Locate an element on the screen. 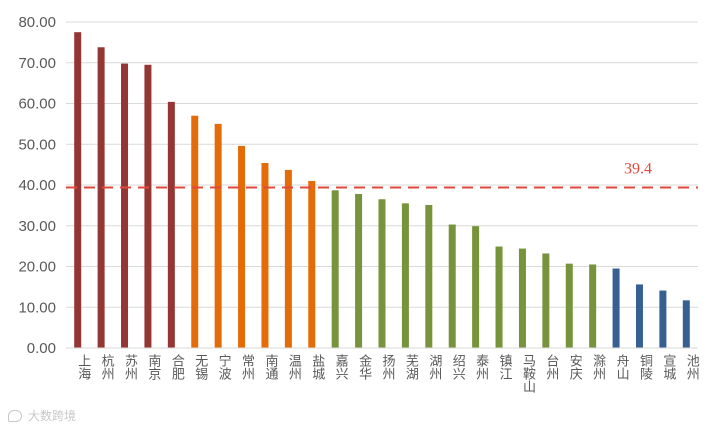 This screenshot has width=720, height=432. x-tick-label: 池州 is located at coordinates (692, 367).